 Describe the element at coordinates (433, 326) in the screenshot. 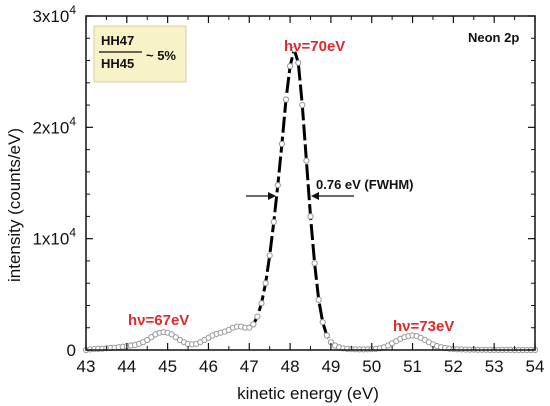

I see `peak-label-73-value: =73eV` at that location.